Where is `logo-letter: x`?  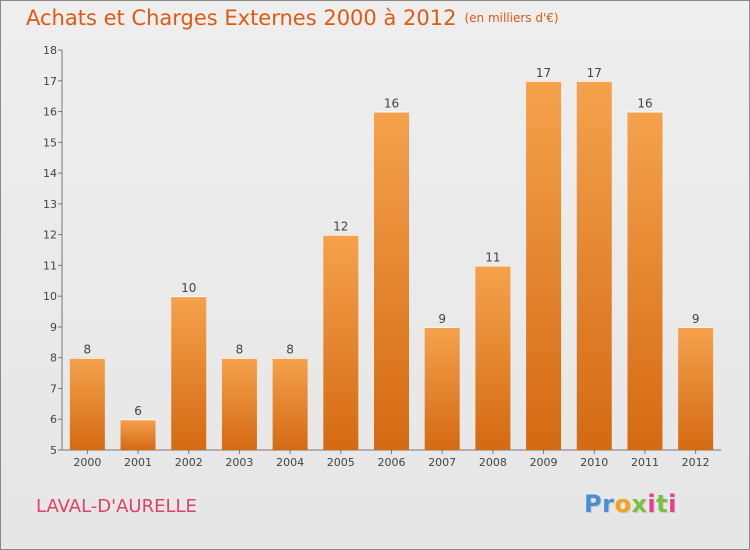 logo-letter: x is located at coordinates (639, 504).